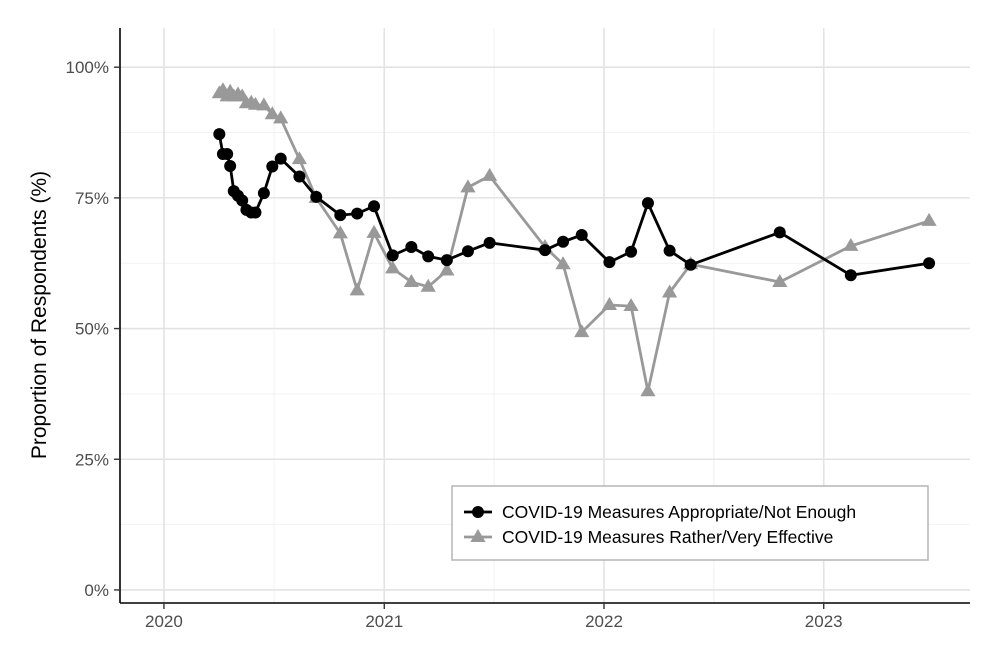  I want to click on legend-box, so click(690, 523).